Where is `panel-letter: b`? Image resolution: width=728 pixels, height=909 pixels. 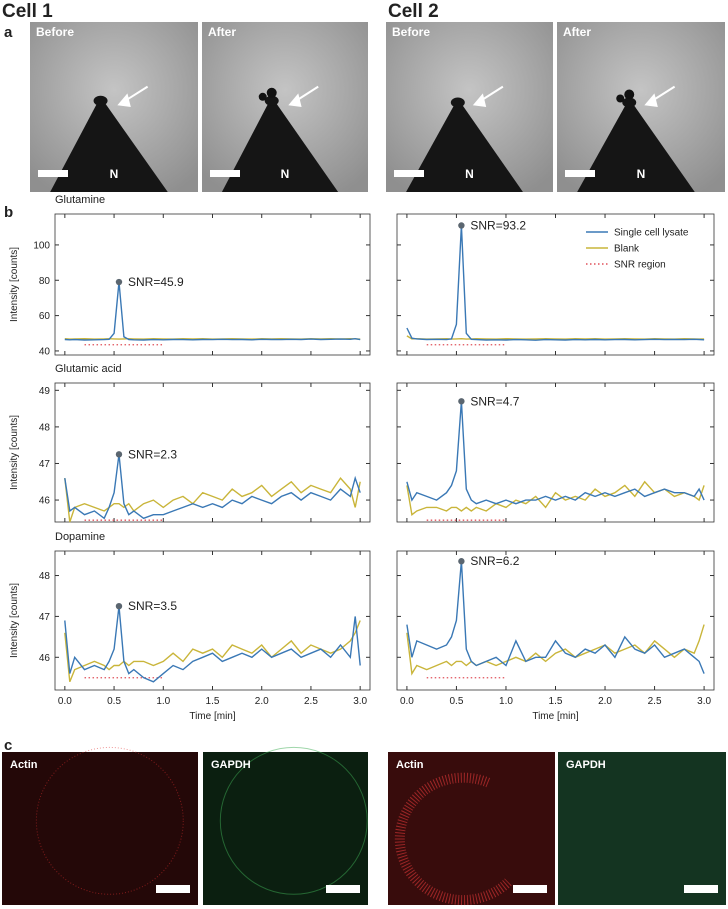
panel-letter: b is located at coordinates (8, 212).